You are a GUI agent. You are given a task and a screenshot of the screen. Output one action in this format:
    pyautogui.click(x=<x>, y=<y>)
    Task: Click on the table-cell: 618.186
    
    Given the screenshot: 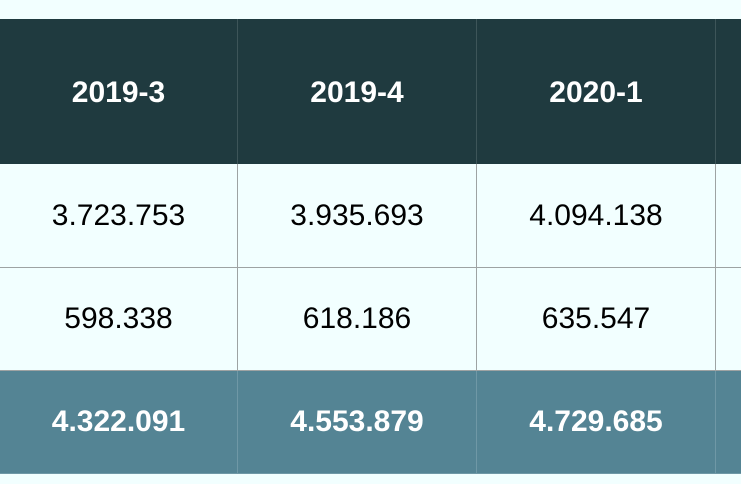 What is the action you would take?
    pyautogui.click(x=357, y=319)
    